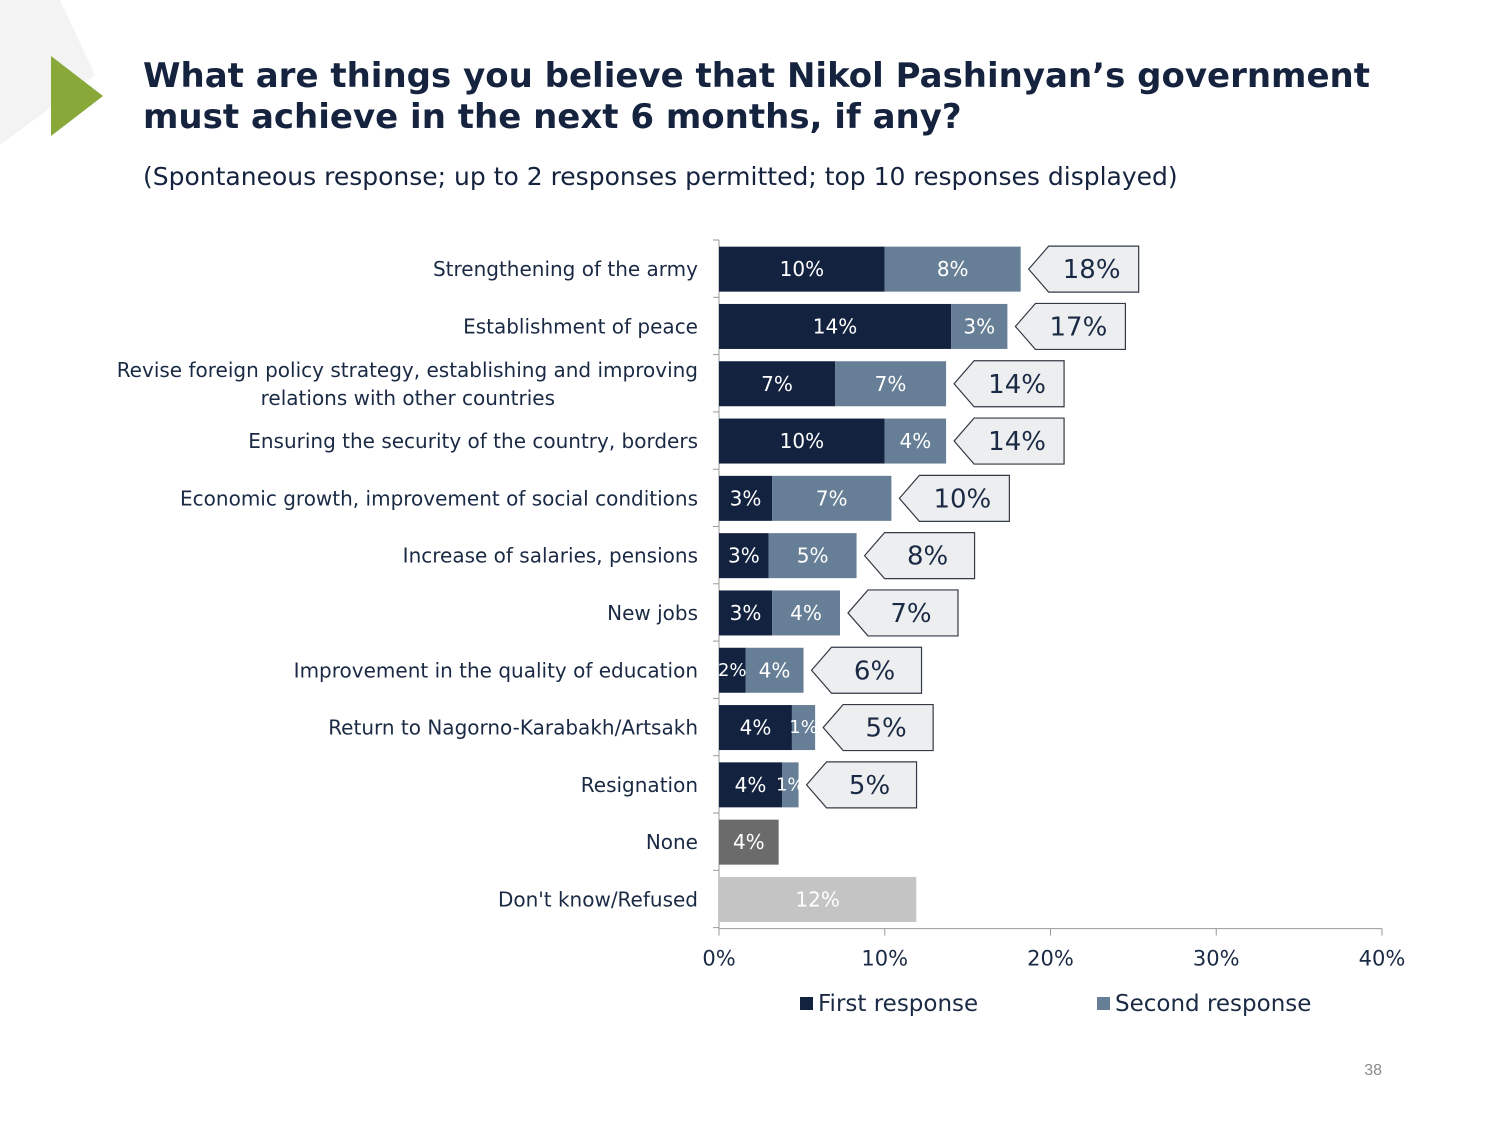 This screenshot has width=1500, height=1125. What do you see at coordinates (1079, 327) in the screenshot?
I see `total-label: 17%` at bounding box center [1079, 327].